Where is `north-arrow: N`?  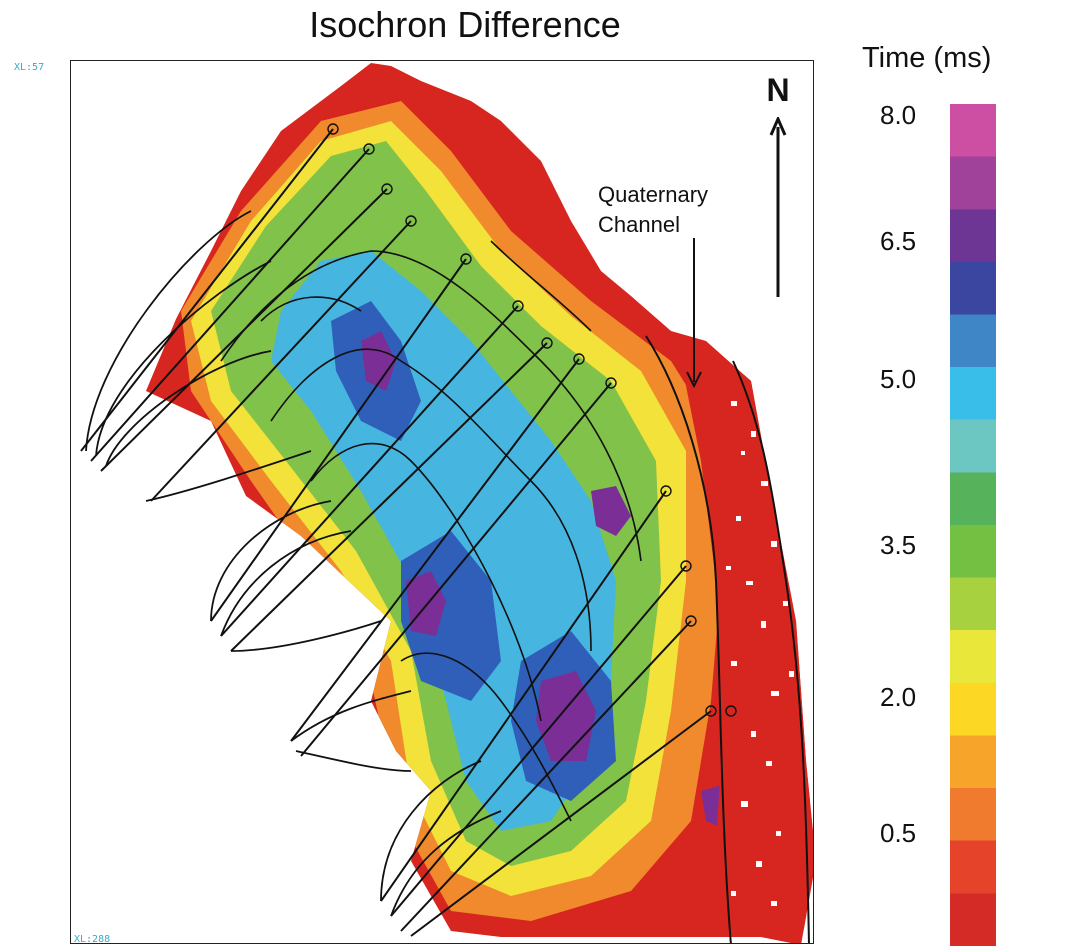
north-arrow: N is located at coordinates (778, 184).